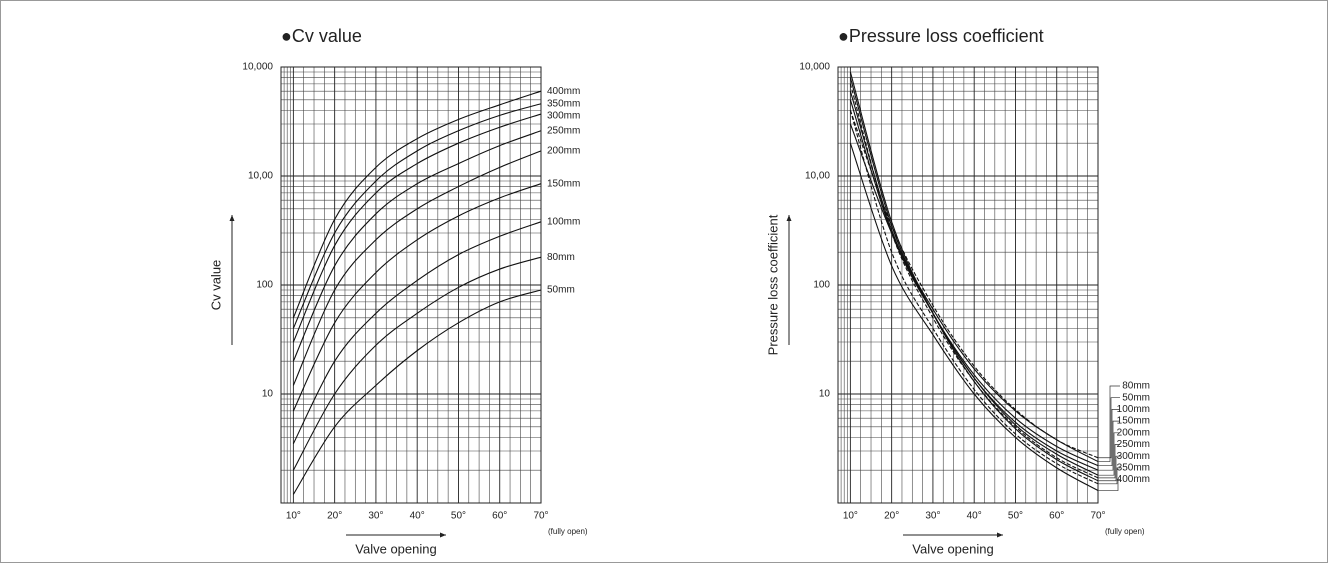  What do you see at coordinates (321, 36) in the screenshot?
I see `chart-title: ●Cv value` at bounding box center [321, 36].